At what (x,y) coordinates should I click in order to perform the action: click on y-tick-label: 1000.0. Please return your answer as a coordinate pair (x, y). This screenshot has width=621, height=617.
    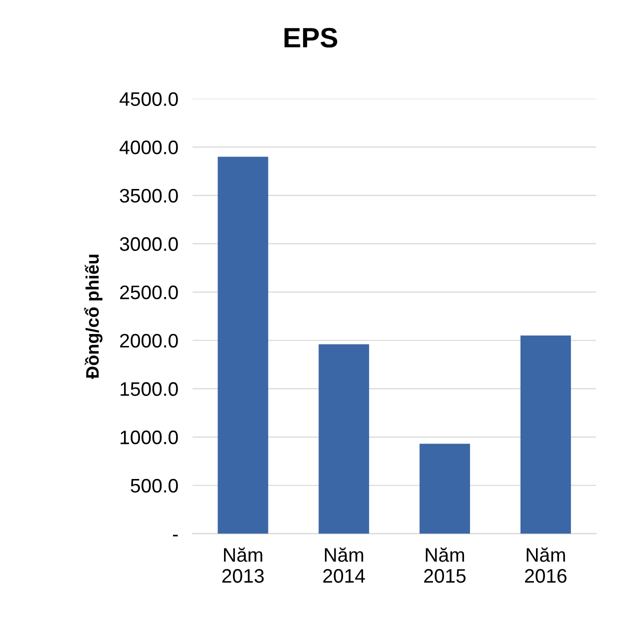
    Looking at the image, I should click on (149, 437).